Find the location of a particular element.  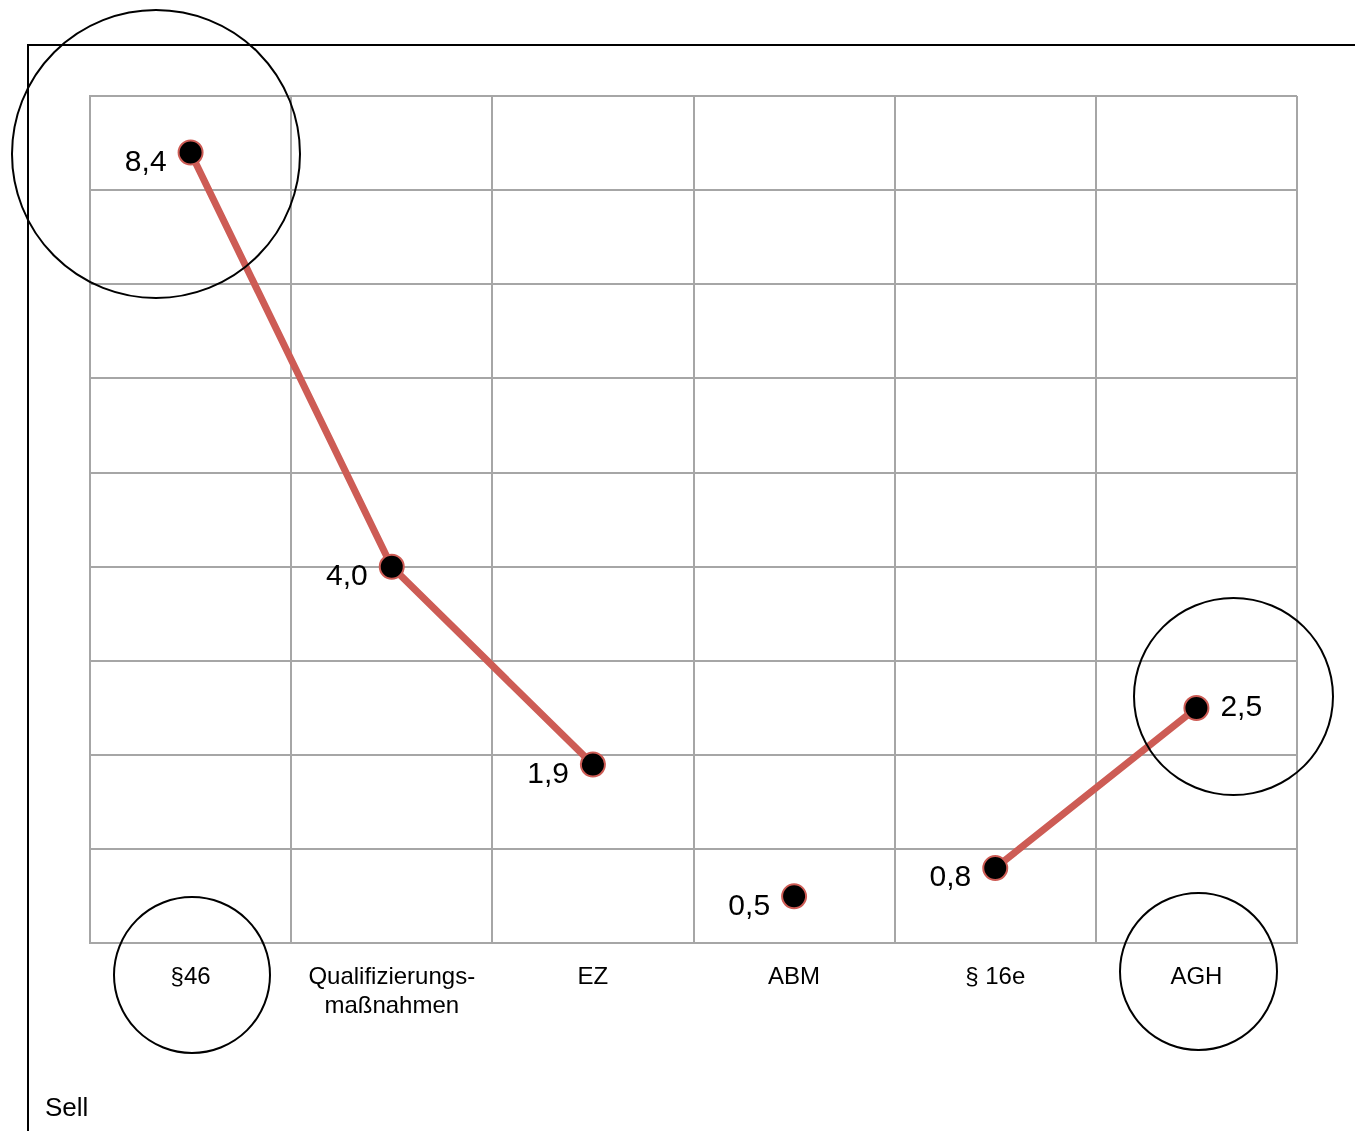

x-tick-label: AGH is located at coordinates (1196, 976).